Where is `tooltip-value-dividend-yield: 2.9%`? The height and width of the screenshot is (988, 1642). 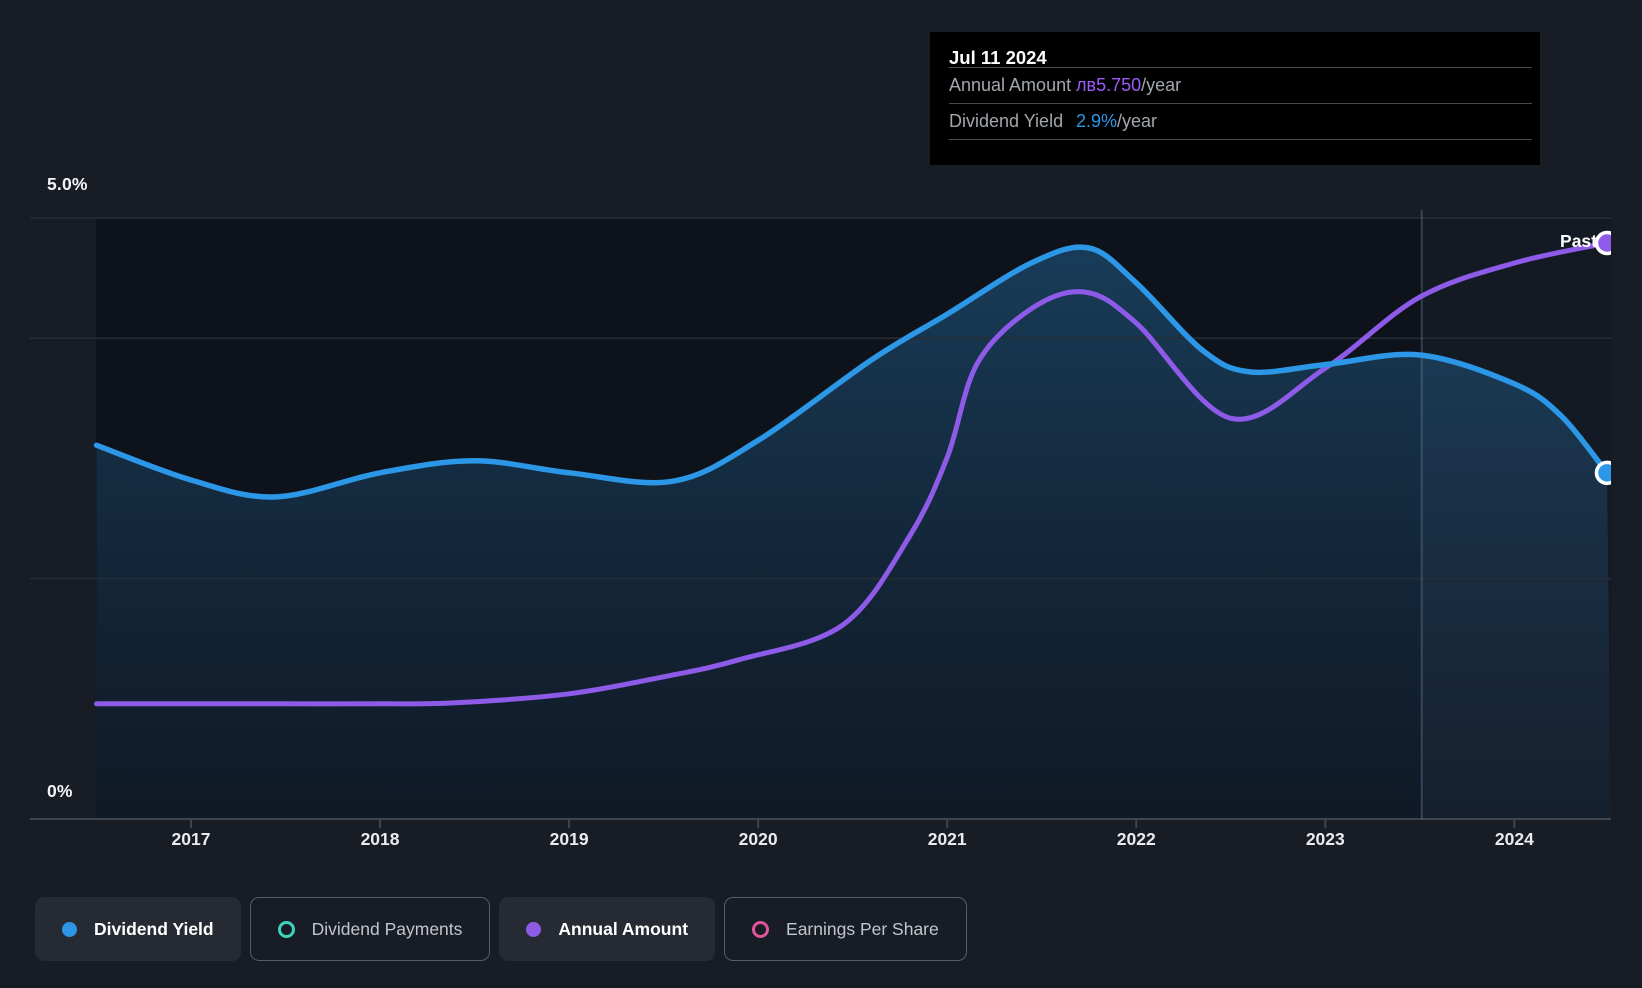
tooltip-value-dividend-yield: 2.9% is located at coordinates (1097, 121).